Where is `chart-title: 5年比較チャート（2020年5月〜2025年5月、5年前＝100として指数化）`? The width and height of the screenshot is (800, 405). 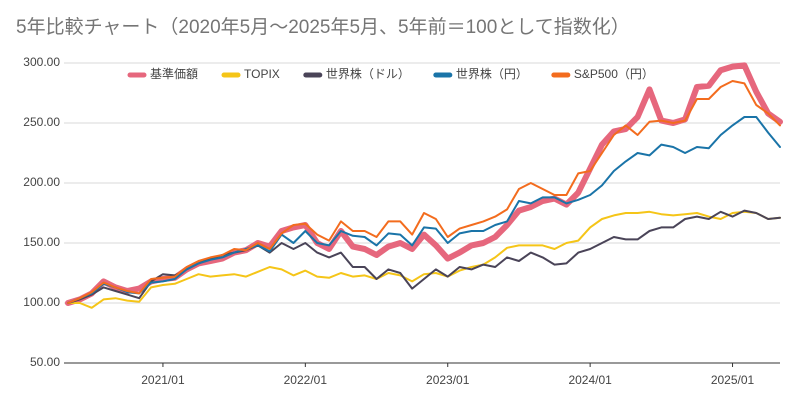
chart-title: 5年比較チャート（2020年5月〜2025年5月、5年前＝100として指数化） is located at coordinates (323, 27).